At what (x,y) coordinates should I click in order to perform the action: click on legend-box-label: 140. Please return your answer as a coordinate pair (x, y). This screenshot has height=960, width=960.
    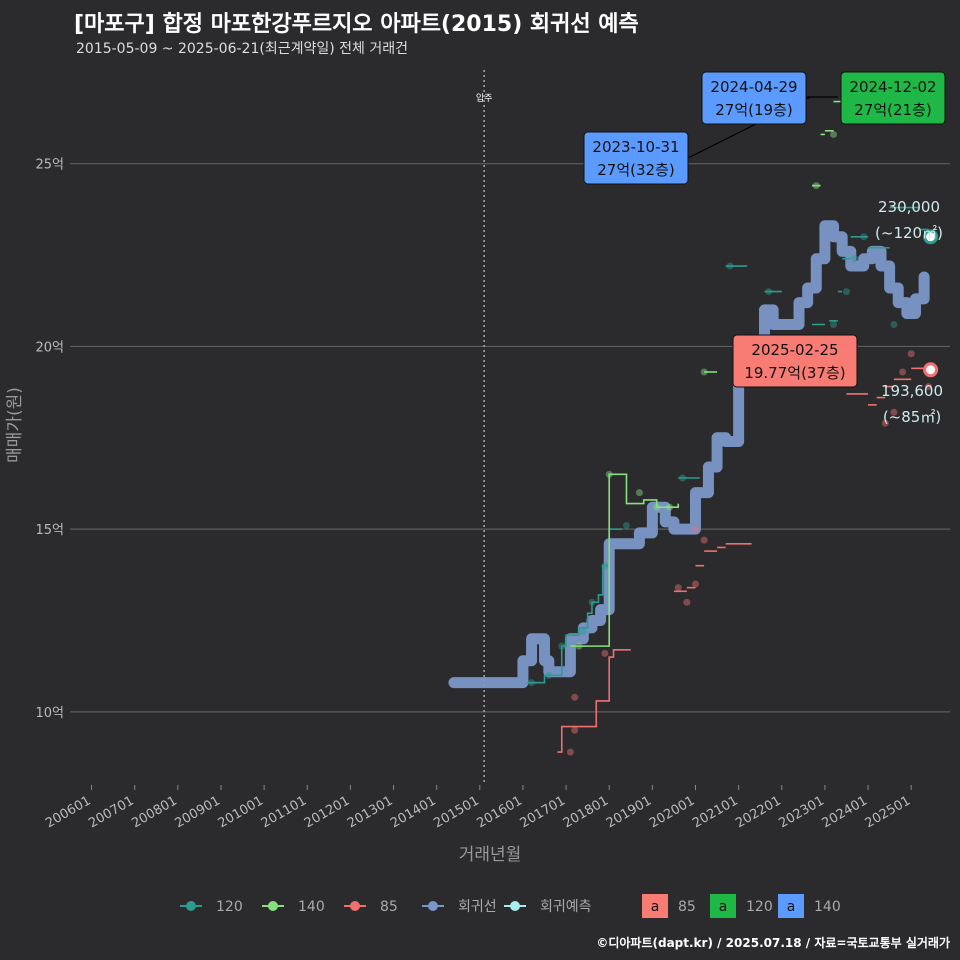
    Looking at the image, I should click on (827, 907).